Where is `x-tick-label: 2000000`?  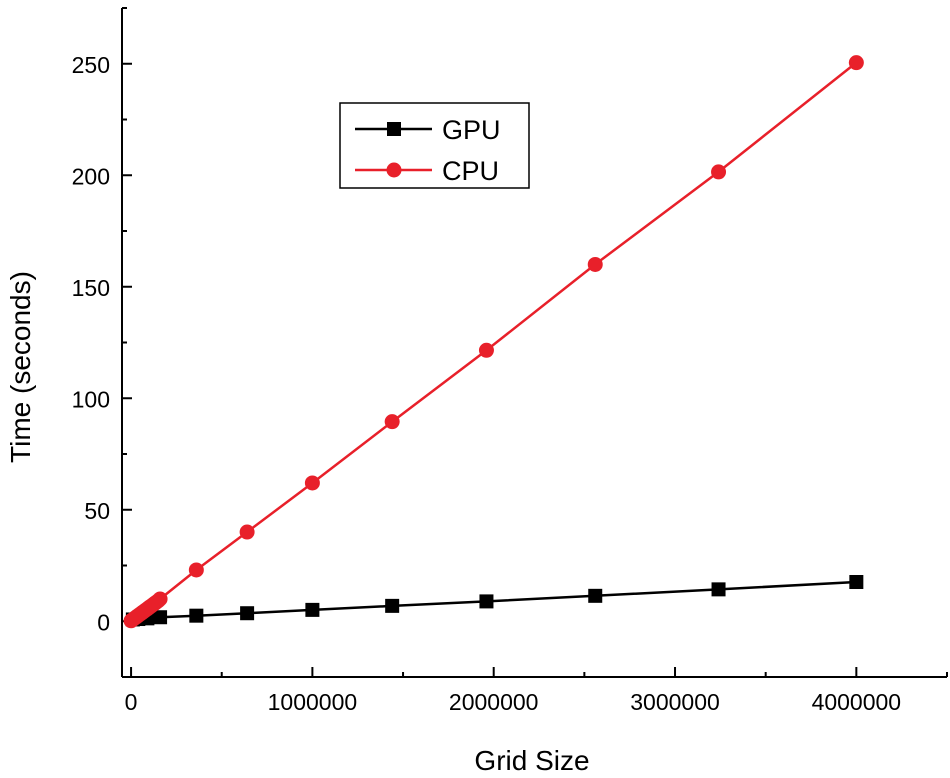
x-tick-label: 2000000 is located at coordinates (494, 702).